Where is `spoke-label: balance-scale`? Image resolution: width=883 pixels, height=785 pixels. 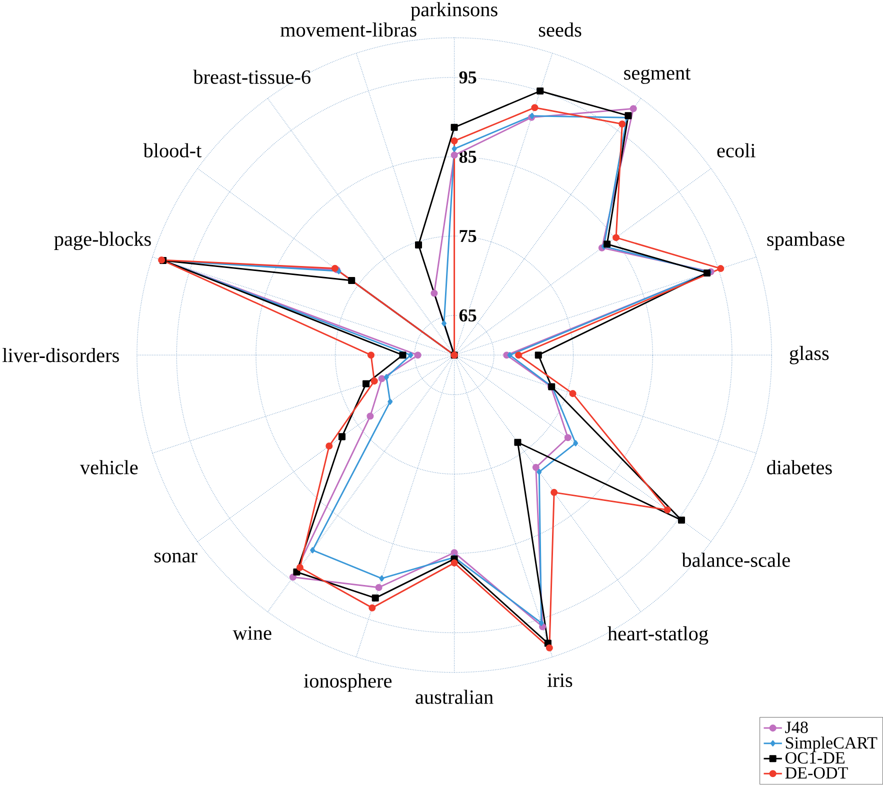
spoke-label: balance-scale is located at coordinates (736, 560).